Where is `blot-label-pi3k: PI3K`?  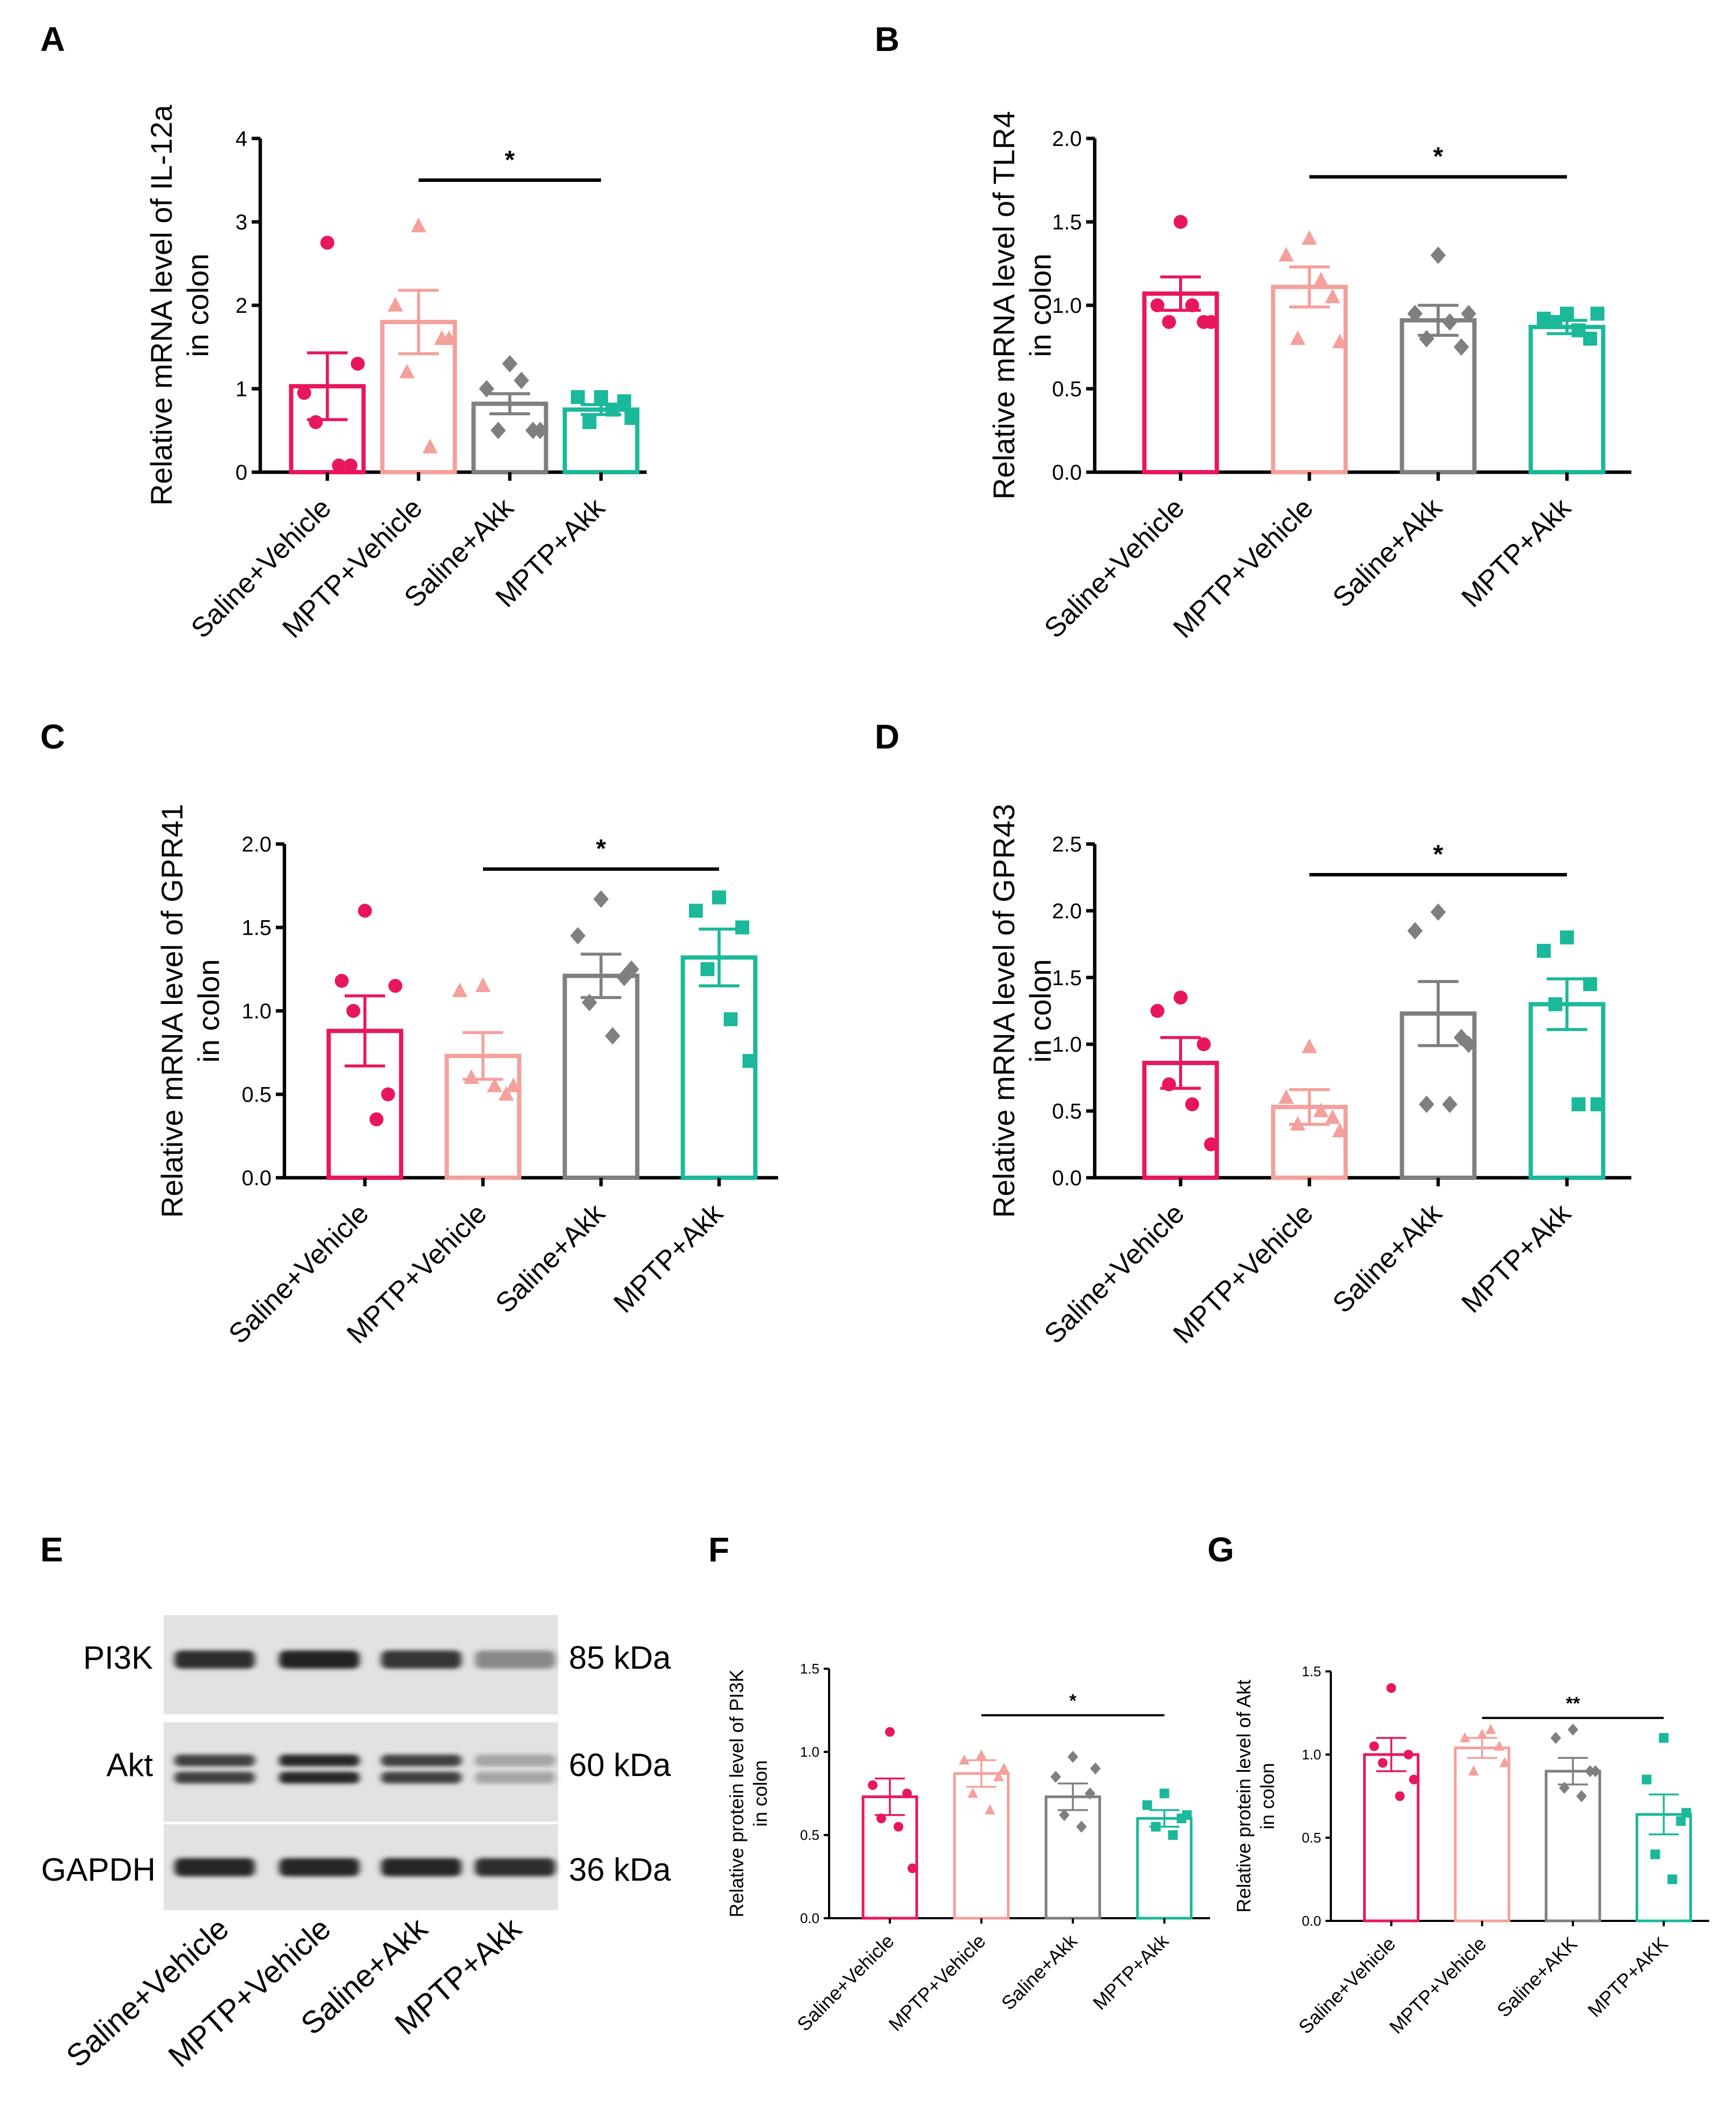 blot-label-pi3k: PI3K is located at coordinates (118, 1658).